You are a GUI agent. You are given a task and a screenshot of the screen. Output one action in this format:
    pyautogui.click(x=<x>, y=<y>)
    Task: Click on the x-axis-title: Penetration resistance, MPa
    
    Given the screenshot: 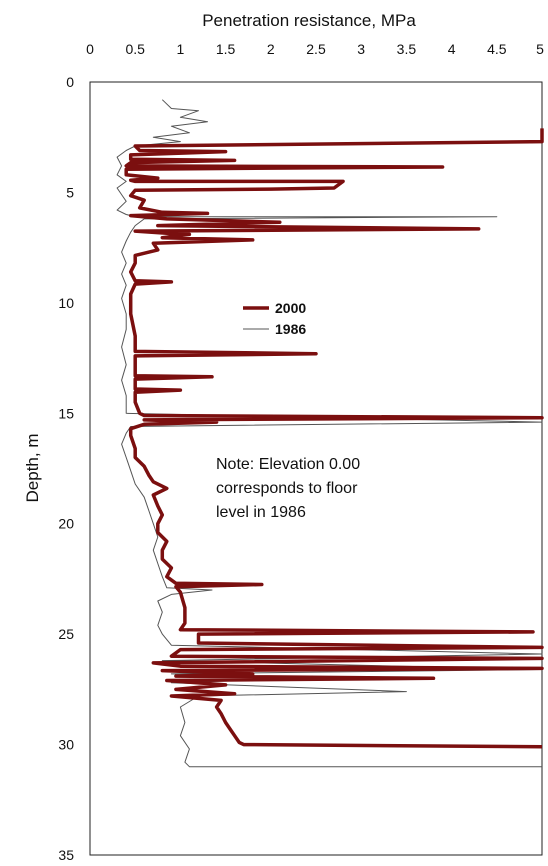 What is the action you would take?
    pyautogui.click(x=309, y=20)
    